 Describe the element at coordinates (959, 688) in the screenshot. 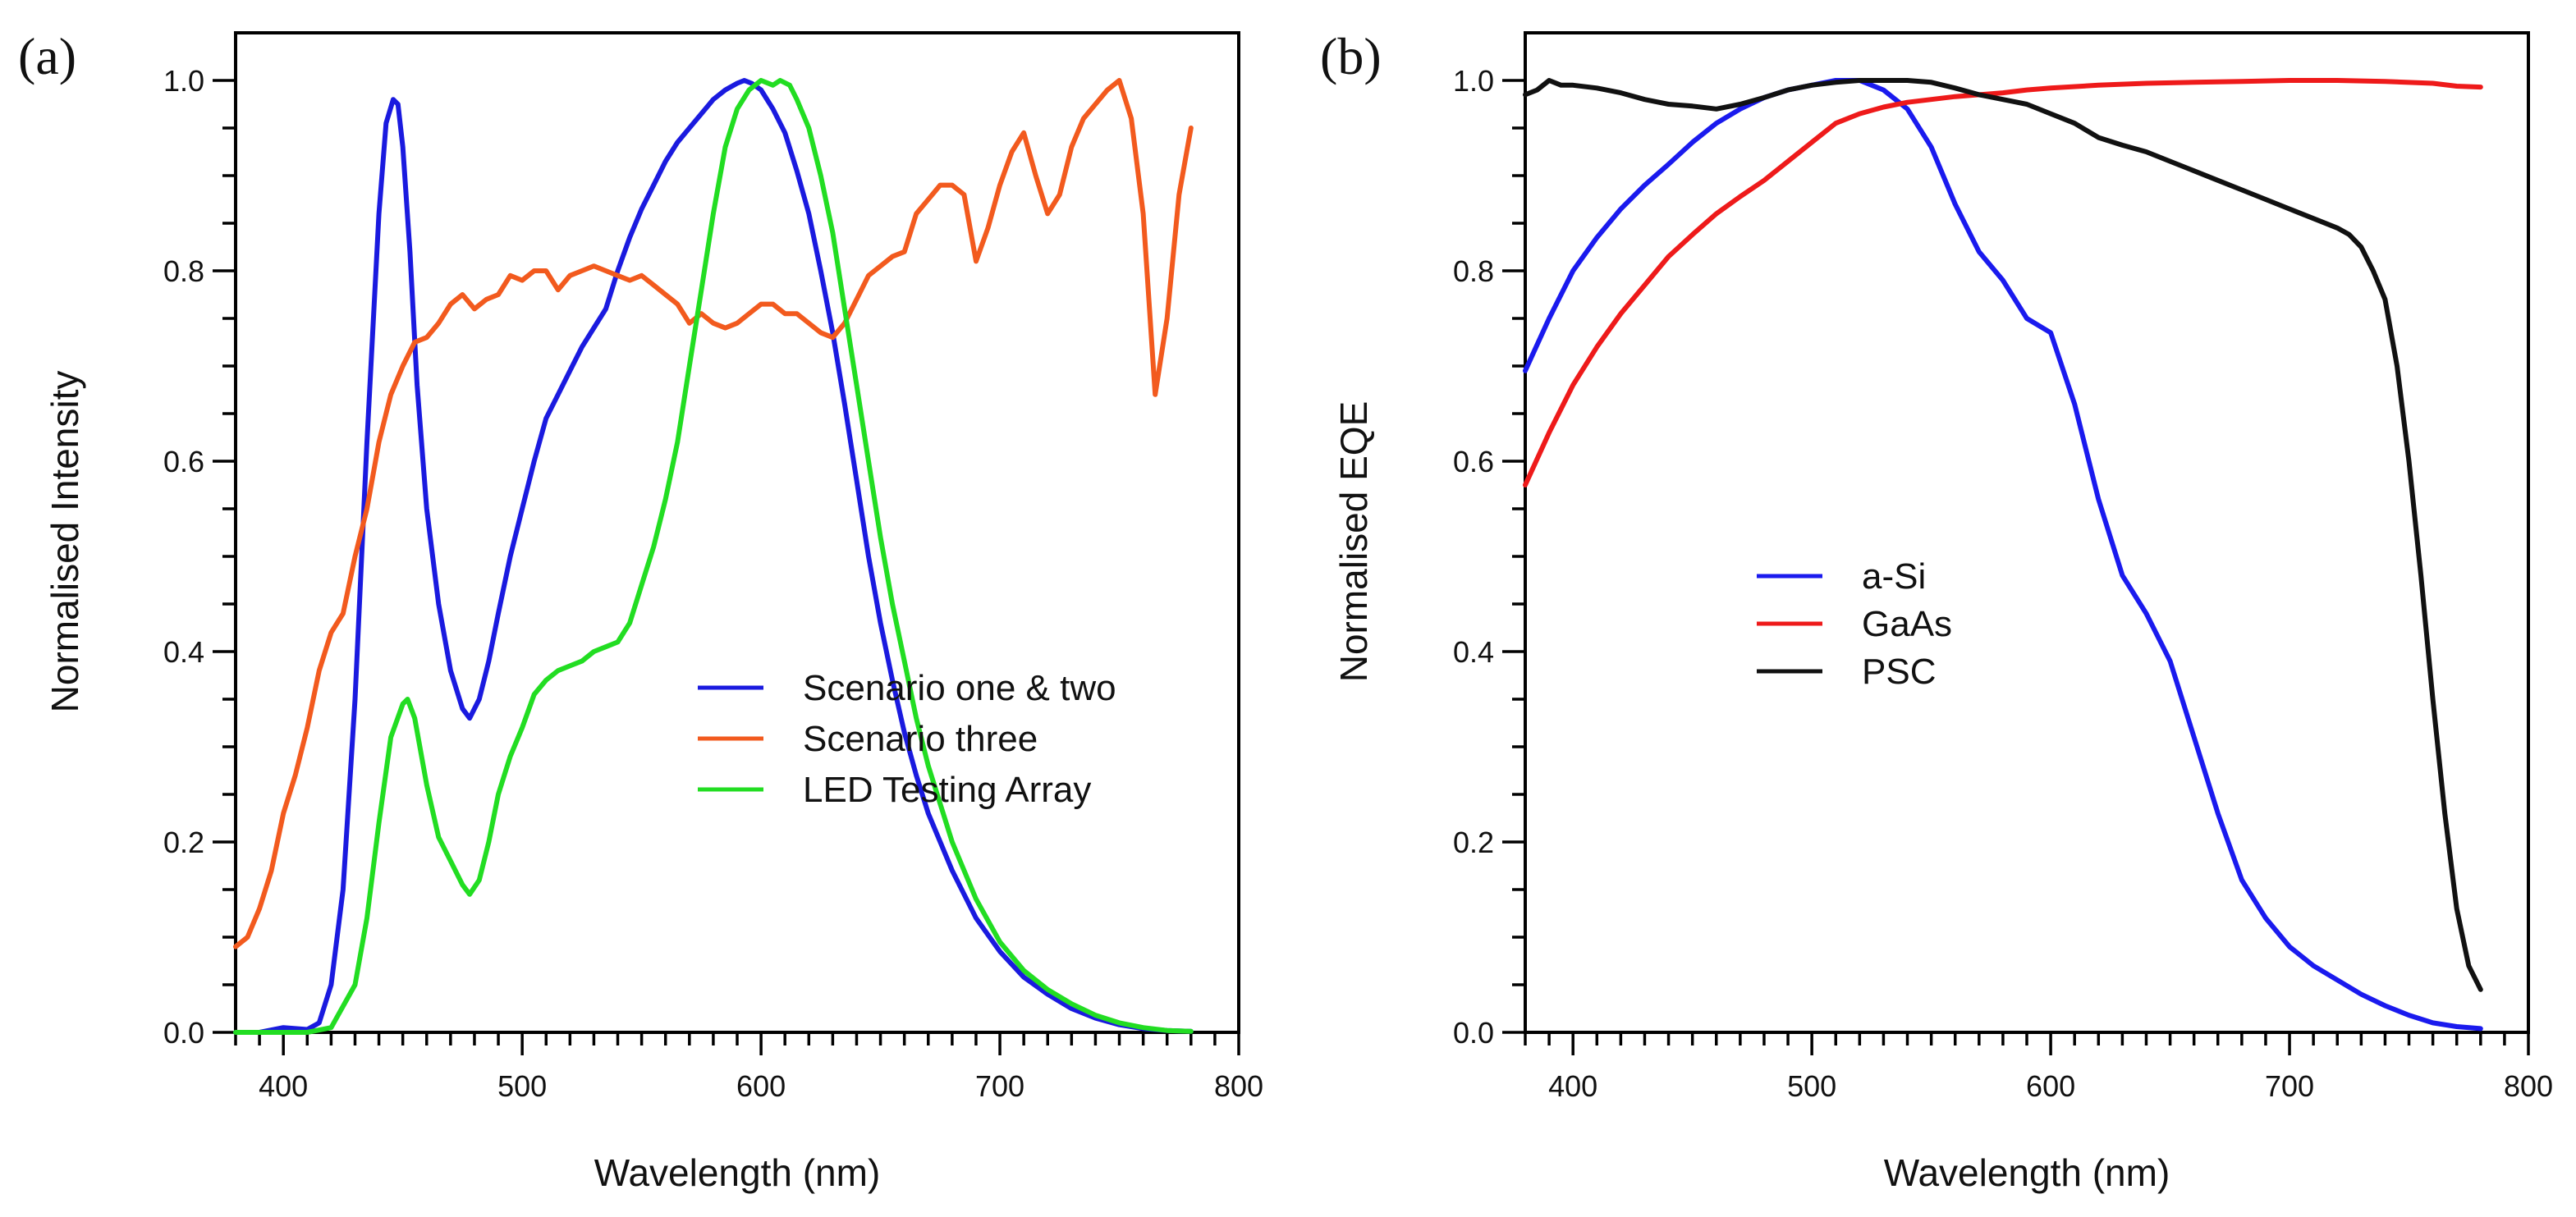

I see `legend-label-scenario-one-two: Scenario one & two` at that location.